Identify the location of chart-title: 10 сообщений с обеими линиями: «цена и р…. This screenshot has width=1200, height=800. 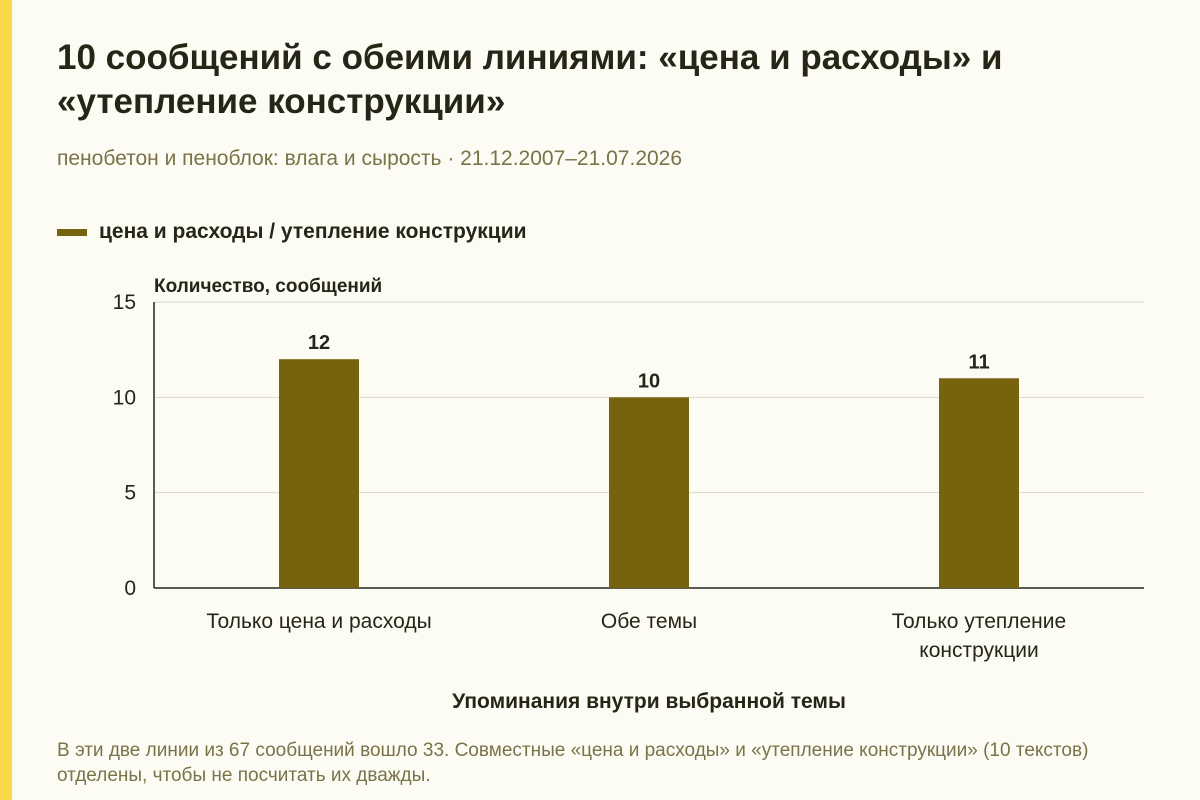
(530, 79).